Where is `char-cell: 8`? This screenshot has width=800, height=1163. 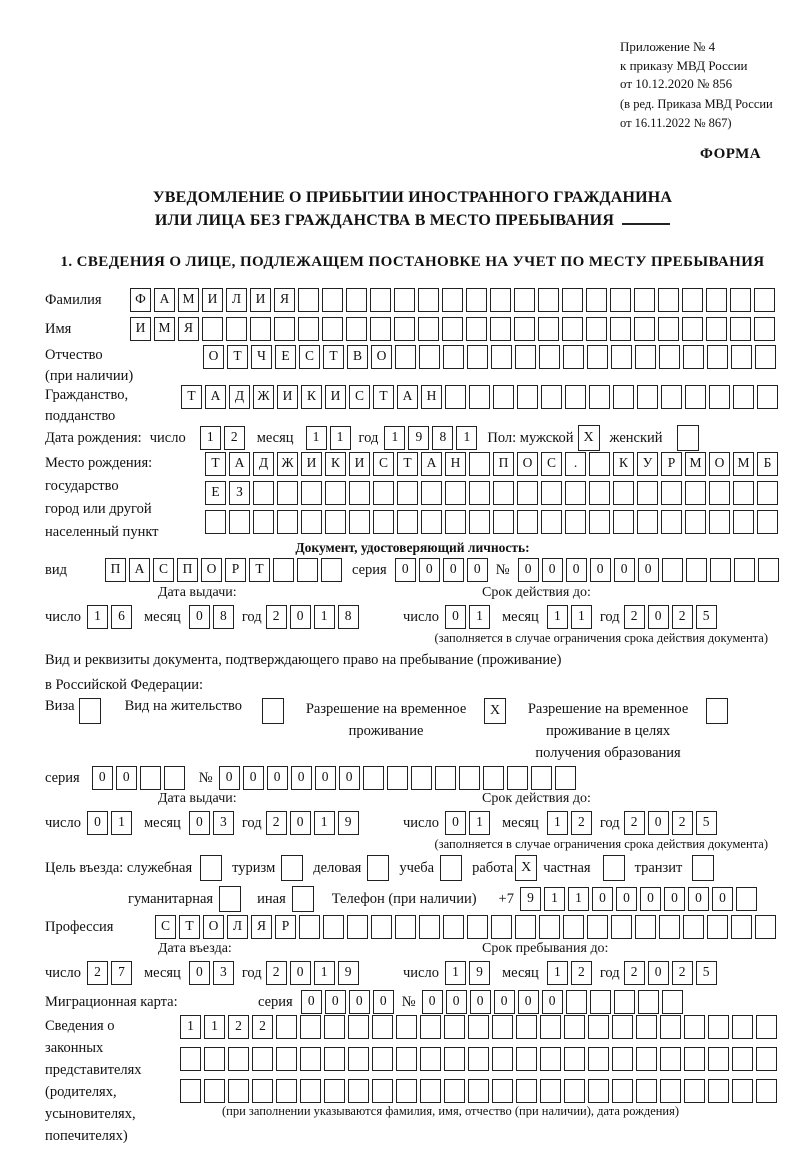 char-cell: 8 is located at coordinates (348, 617).